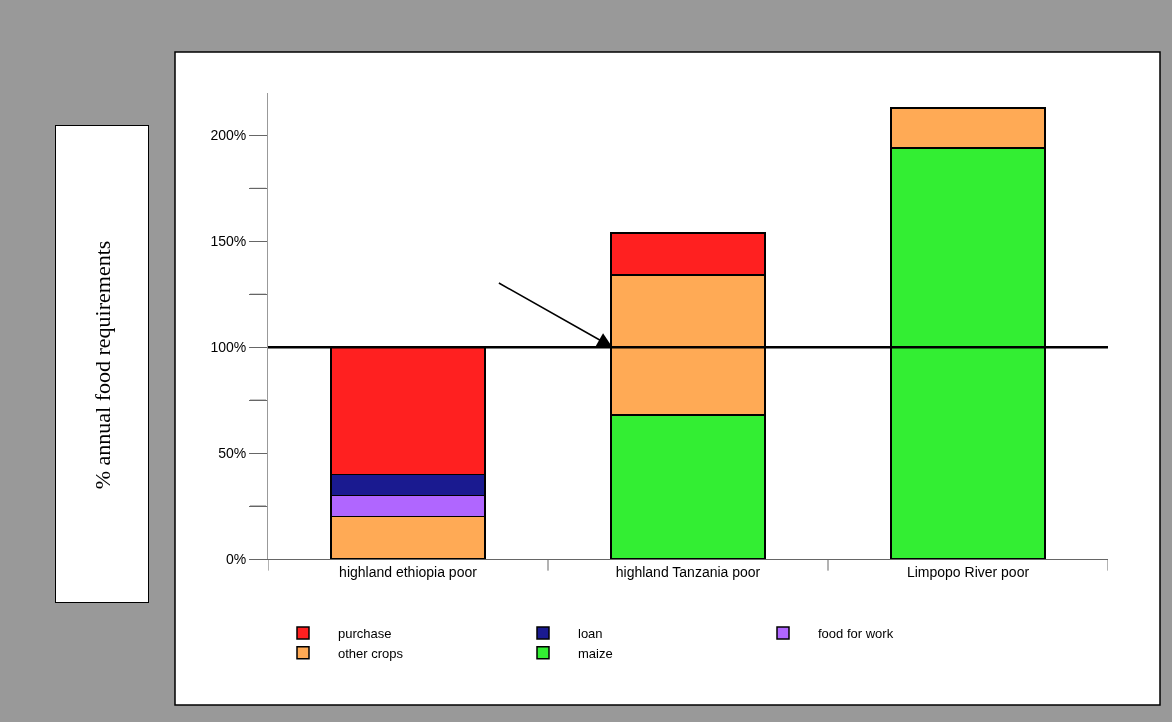 The height and width of the screenshot is (722, 1172). What do you see at coordinates (371, 653) in the screenshot?
I see `legend-label: other crops` at bounding box center [371, 653].